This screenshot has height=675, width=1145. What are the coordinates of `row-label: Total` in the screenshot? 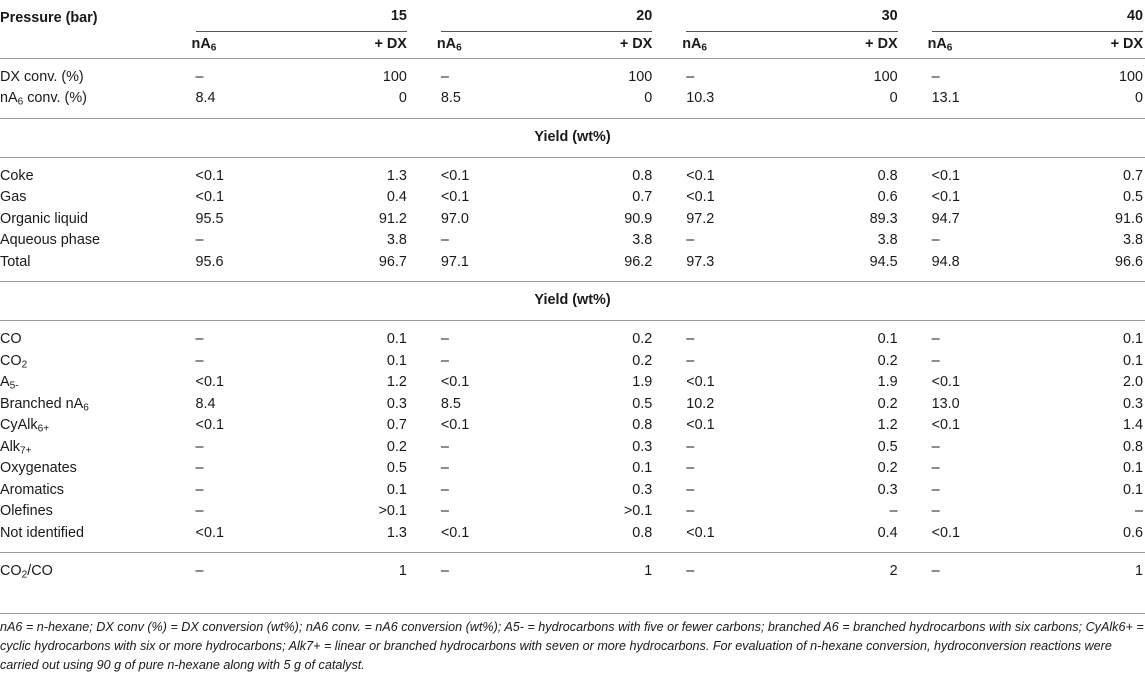 It's located at (15, 261).